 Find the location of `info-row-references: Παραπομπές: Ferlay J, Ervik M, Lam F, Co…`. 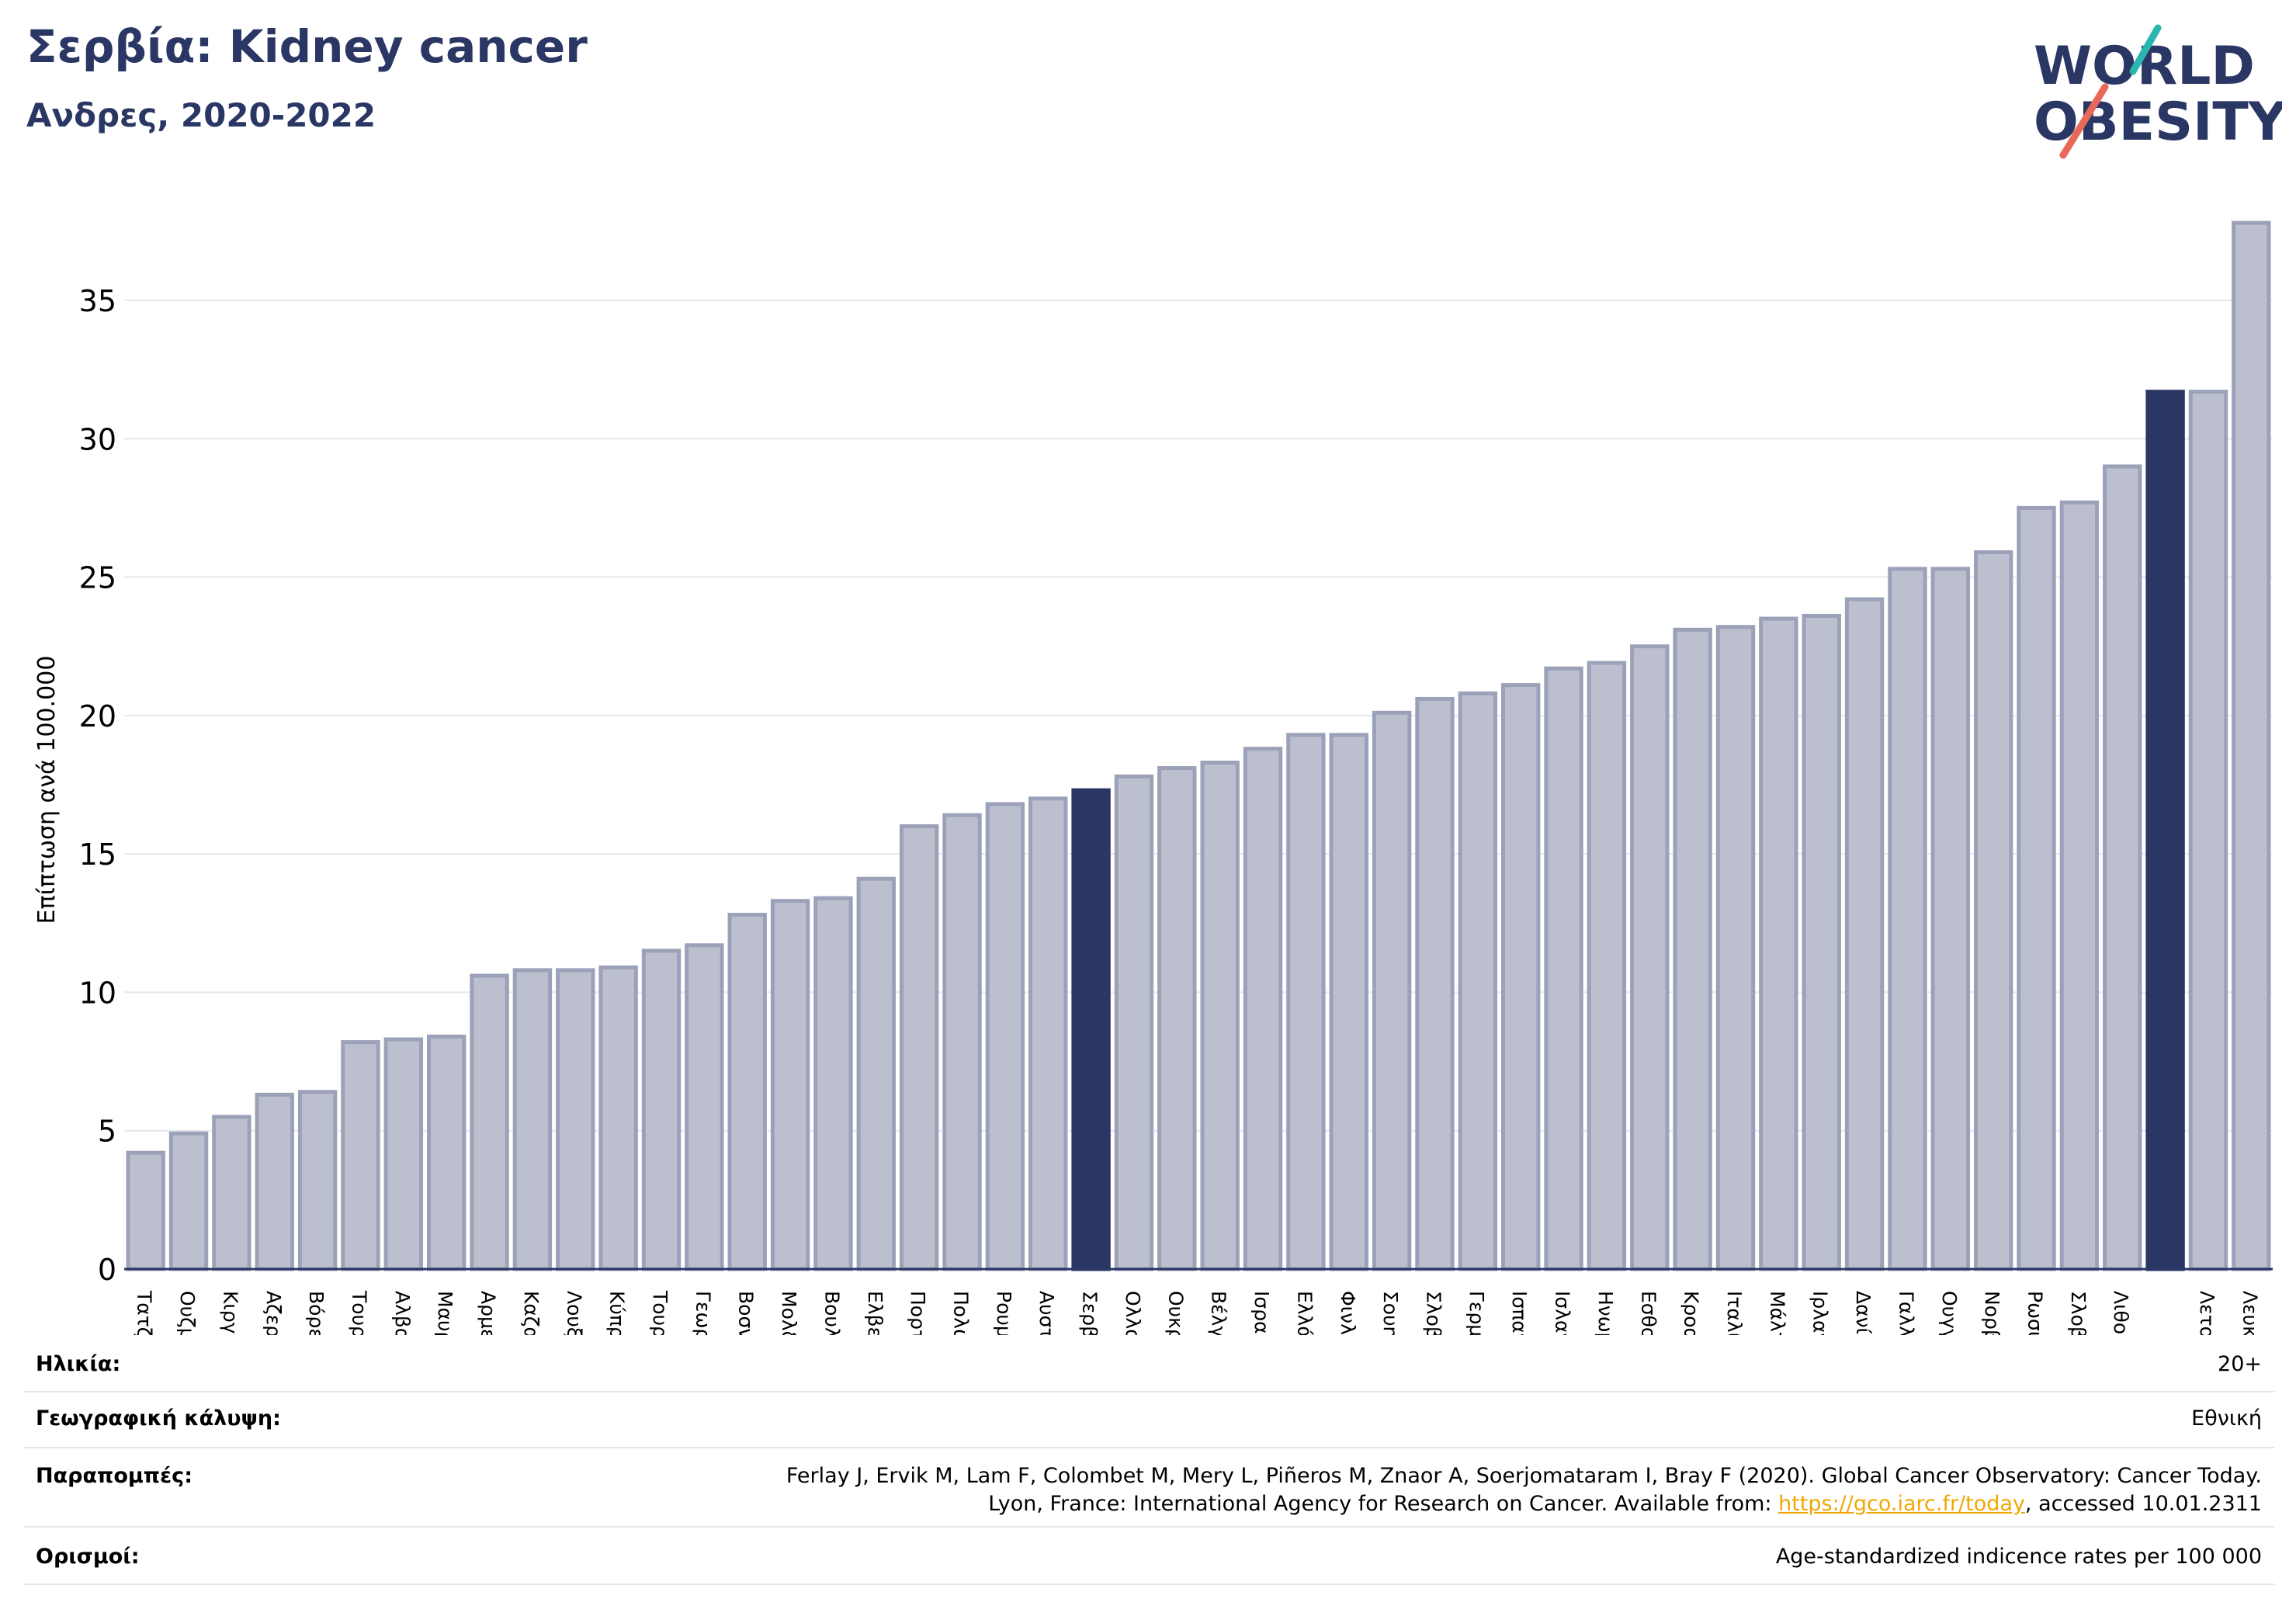

info-row-references: Παραπομπές: Ferlay J, Ervik M, Lam F, Co… is located at coordinates (1148, 1488).